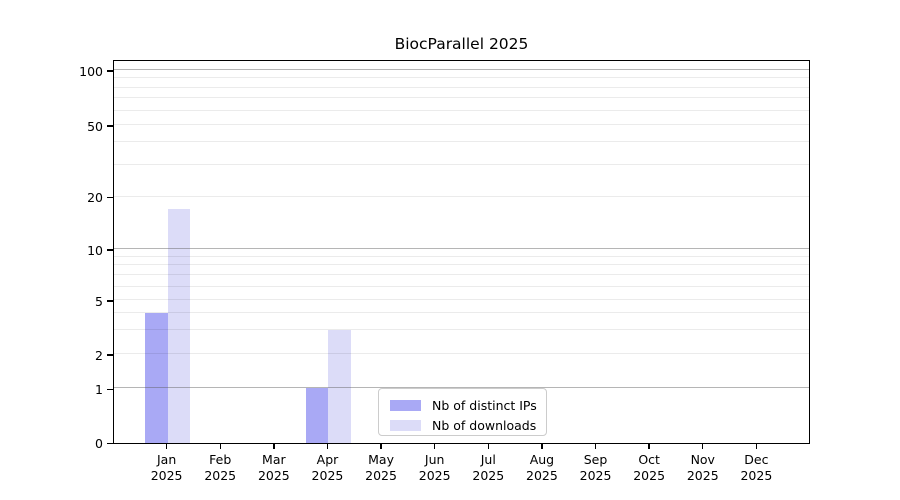 This screenshot has width=900, height=500. Describe the element at coordinates (405, 425) in the screenshot. I see `legend-swatch-downloads` at that location.